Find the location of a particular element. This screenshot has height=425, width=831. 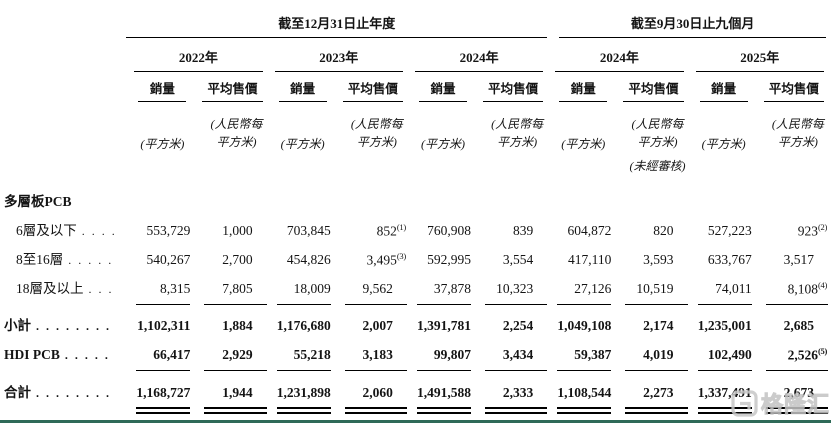

row-label-text: HDI PCB is located at coordinates (32, 354).